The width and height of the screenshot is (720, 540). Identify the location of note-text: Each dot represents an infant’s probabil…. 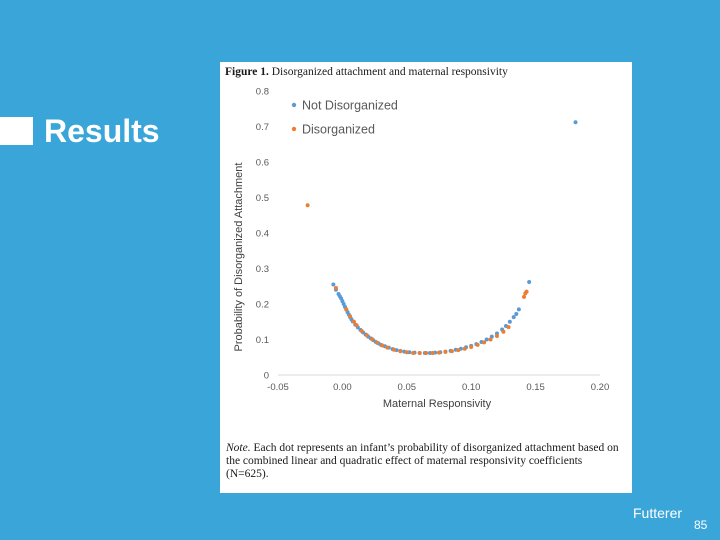
(422, 461).